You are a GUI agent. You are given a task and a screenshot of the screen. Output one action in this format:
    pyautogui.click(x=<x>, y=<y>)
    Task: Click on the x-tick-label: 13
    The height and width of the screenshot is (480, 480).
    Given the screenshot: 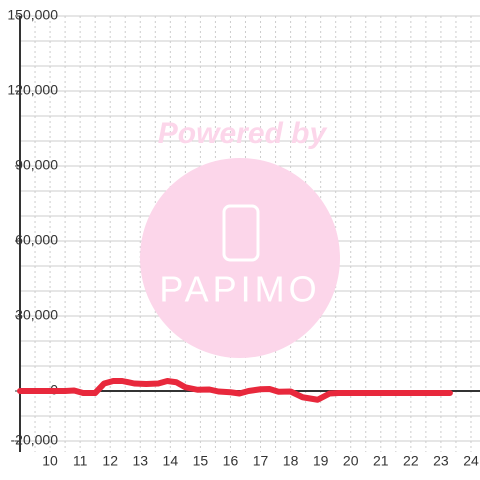 What is the action you would take?
    pyautogui.click(x=140, y=461)
    